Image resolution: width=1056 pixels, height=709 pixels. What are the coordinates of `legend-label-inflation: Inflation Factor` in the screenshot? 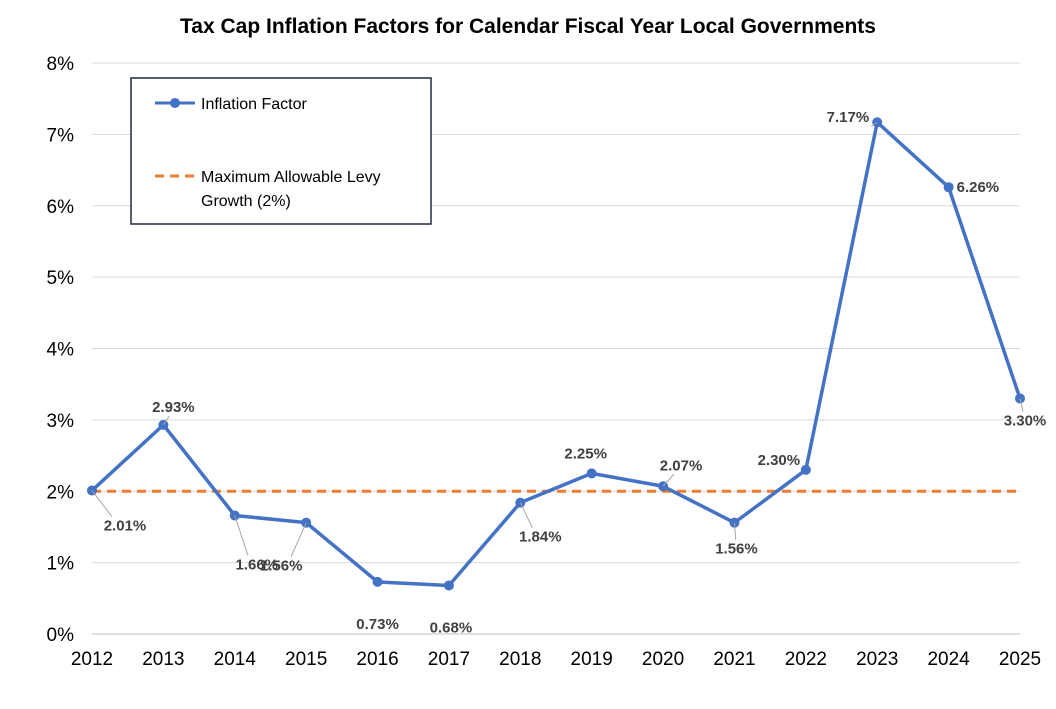 It's located at (254, 104).